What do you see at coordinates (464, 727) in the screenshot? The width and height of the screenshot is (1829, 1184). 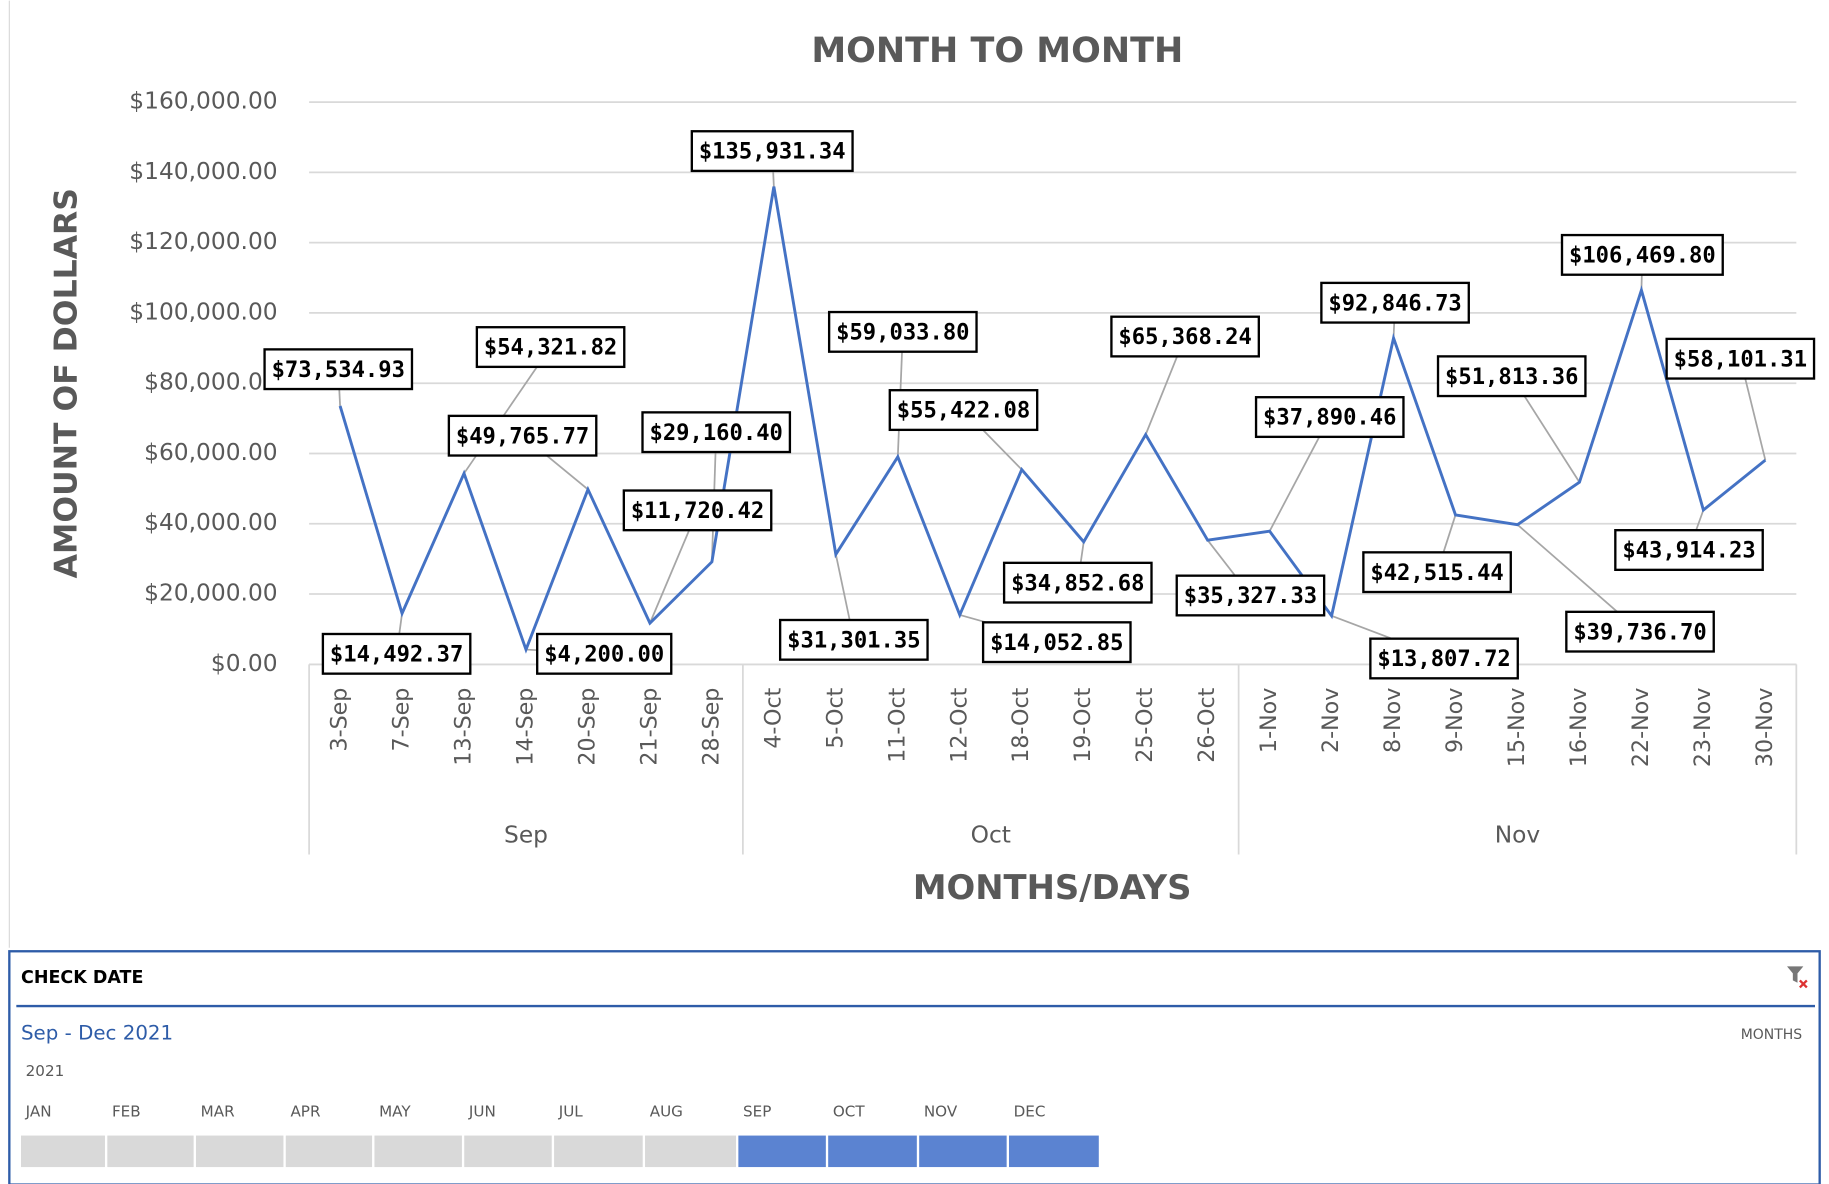 I see `x-tick-label: 13-Sep` at bounding box center [464, 727].